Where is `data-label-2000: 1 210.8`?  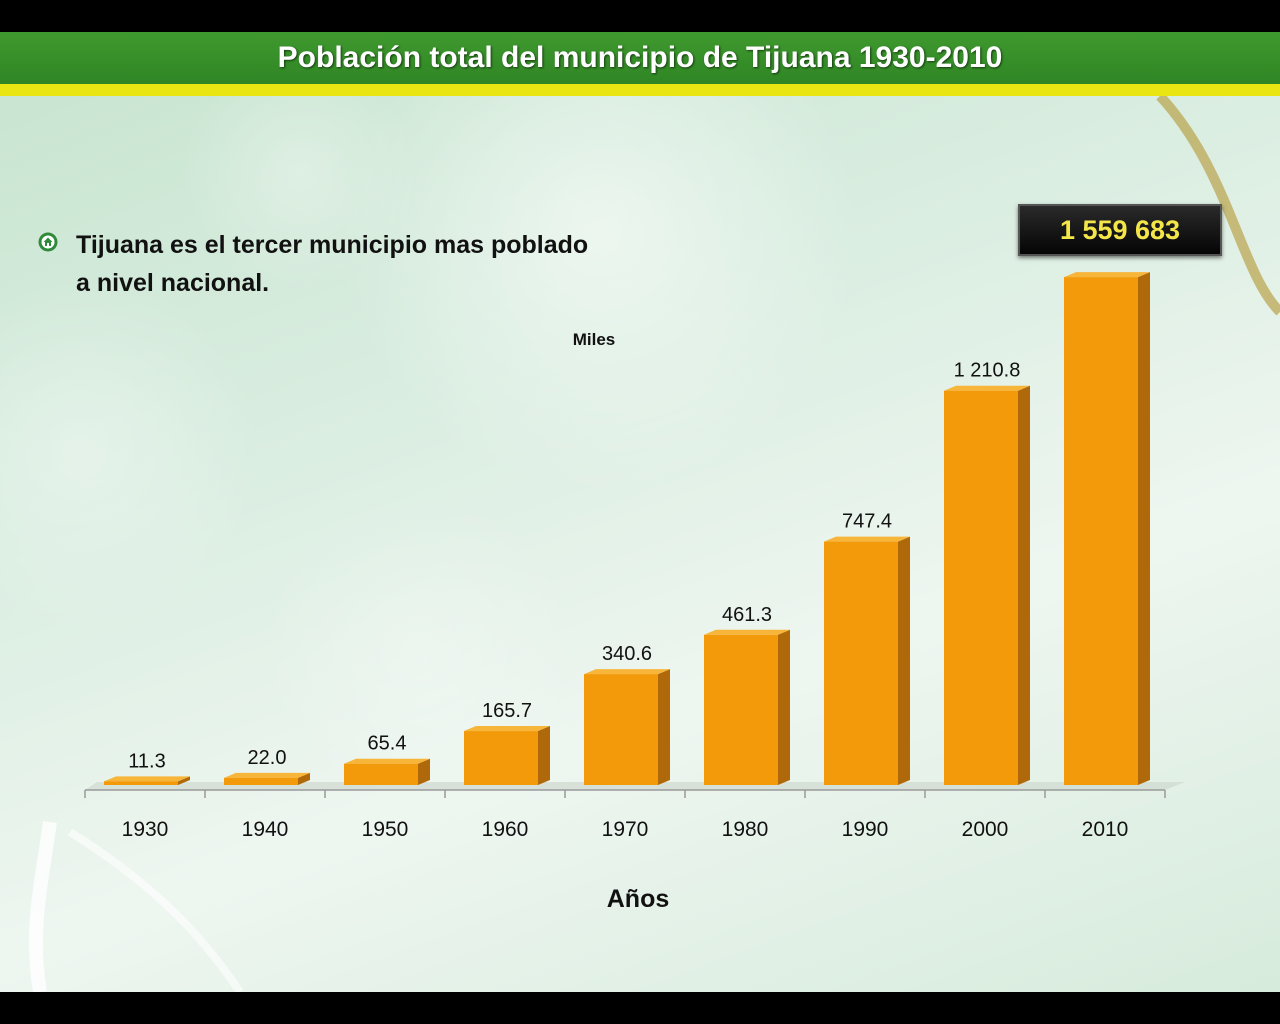 data-label-2000: 1 210.8 is located at coordinates (987, 371).